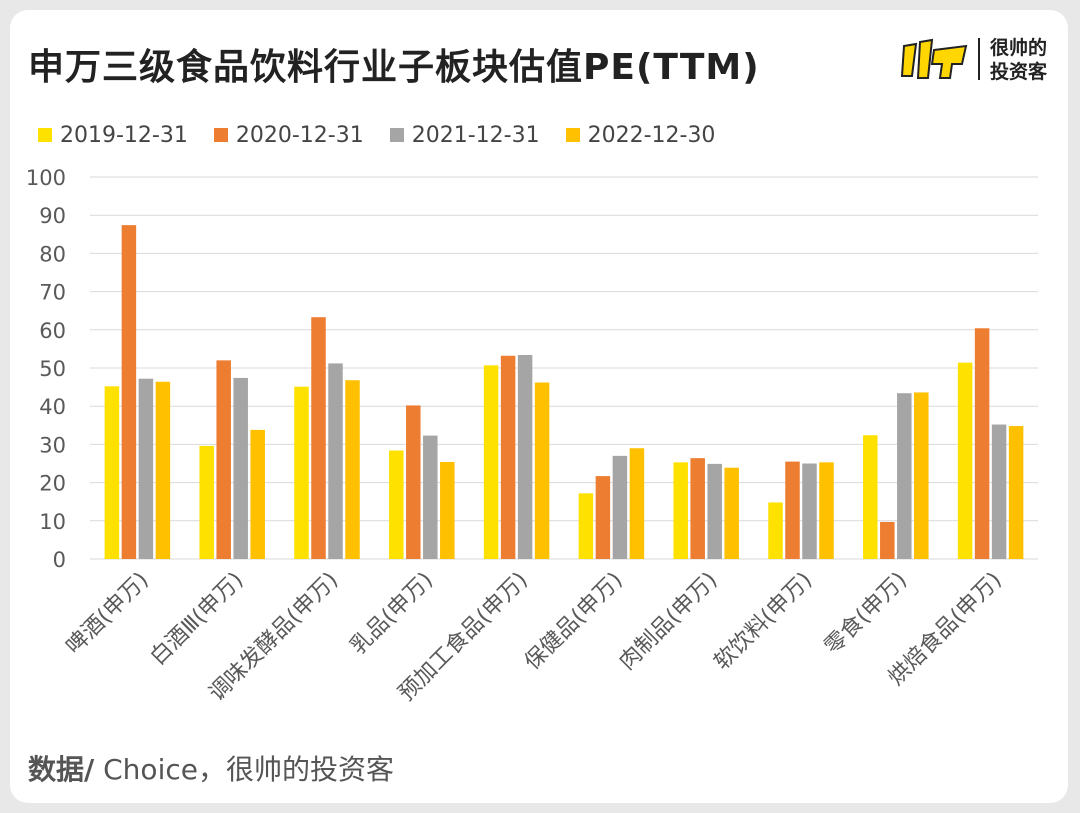 This screenshot has width=1080, height=813. I want to click on logo-line-1: 很帅的, so click(1019, 48).